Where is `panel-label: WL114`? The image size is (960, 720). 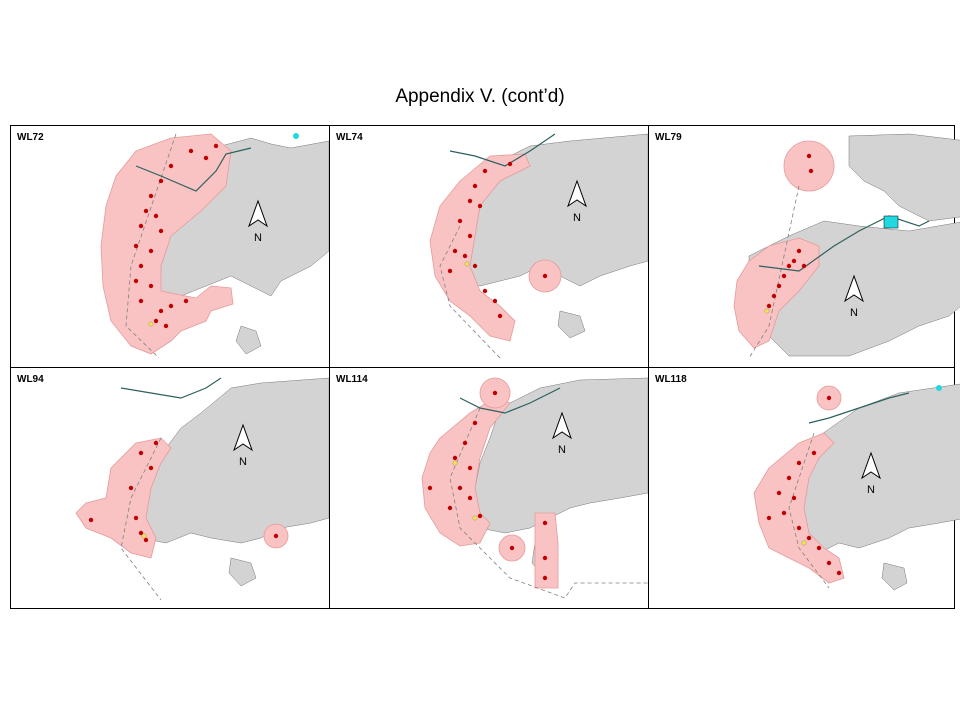
panel-label: WL114 is located at coordinates (352, 379).